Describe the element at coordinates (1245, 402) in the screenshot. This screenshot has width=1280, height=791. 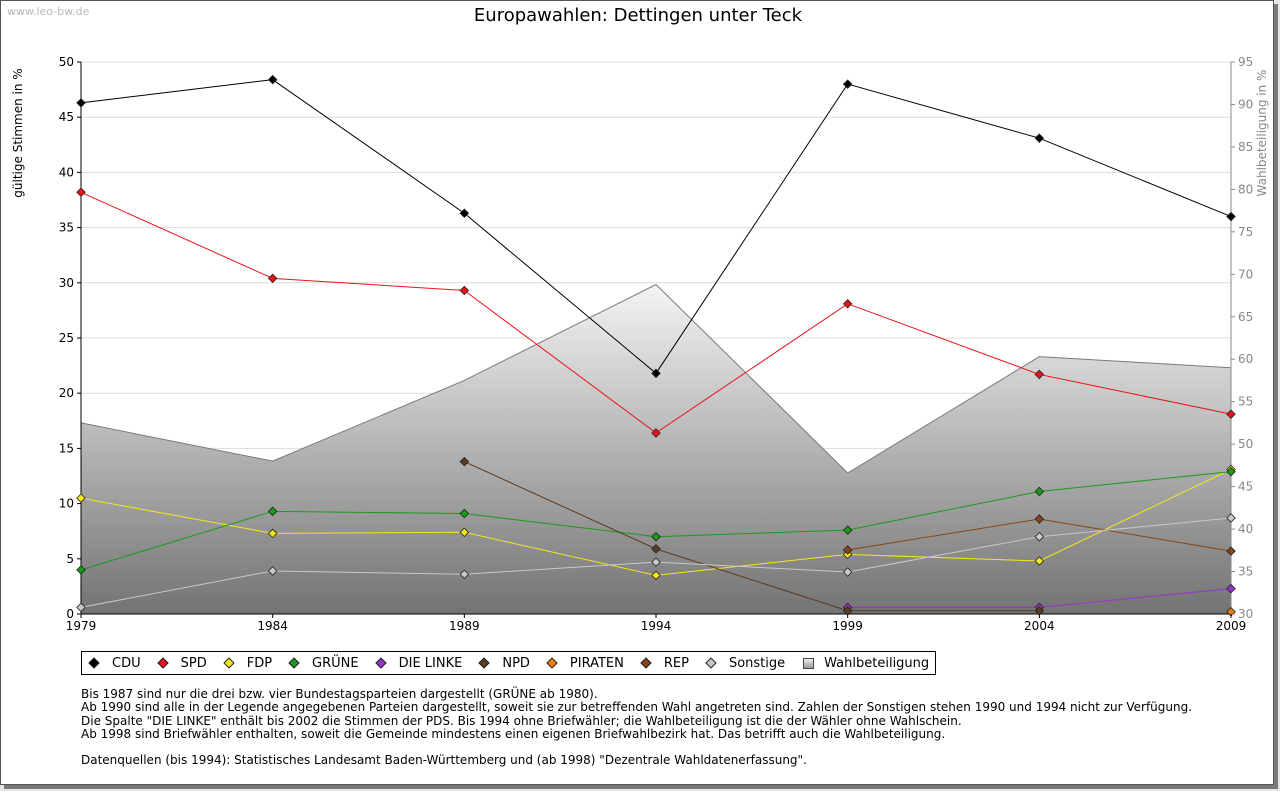
I see `y-tick-label-right: 55` at that location.